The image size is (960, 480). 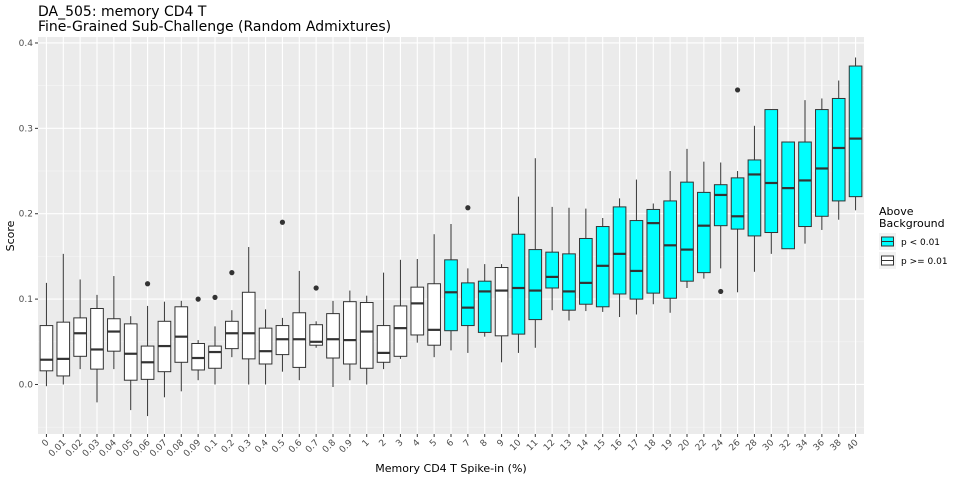 I want to click on box-0.07, so click(x=164, y=349).